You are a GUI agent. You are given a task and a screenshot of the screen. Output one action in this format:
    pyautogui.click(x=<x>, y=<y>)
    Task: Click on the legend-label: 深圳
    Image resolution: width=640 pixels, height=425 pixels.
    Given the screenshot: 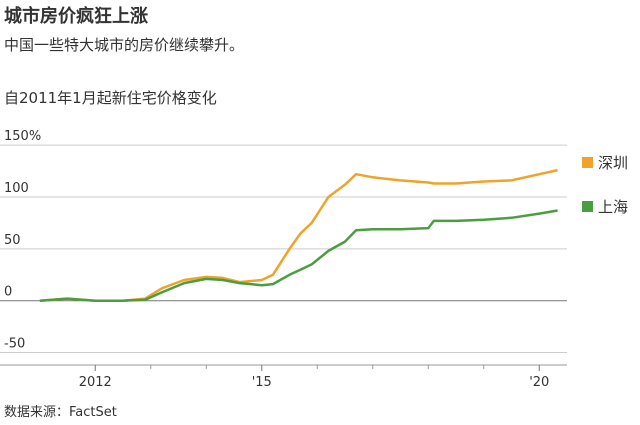 What is the action you would take?
    pyautogui.click(x=613, y=163)
    